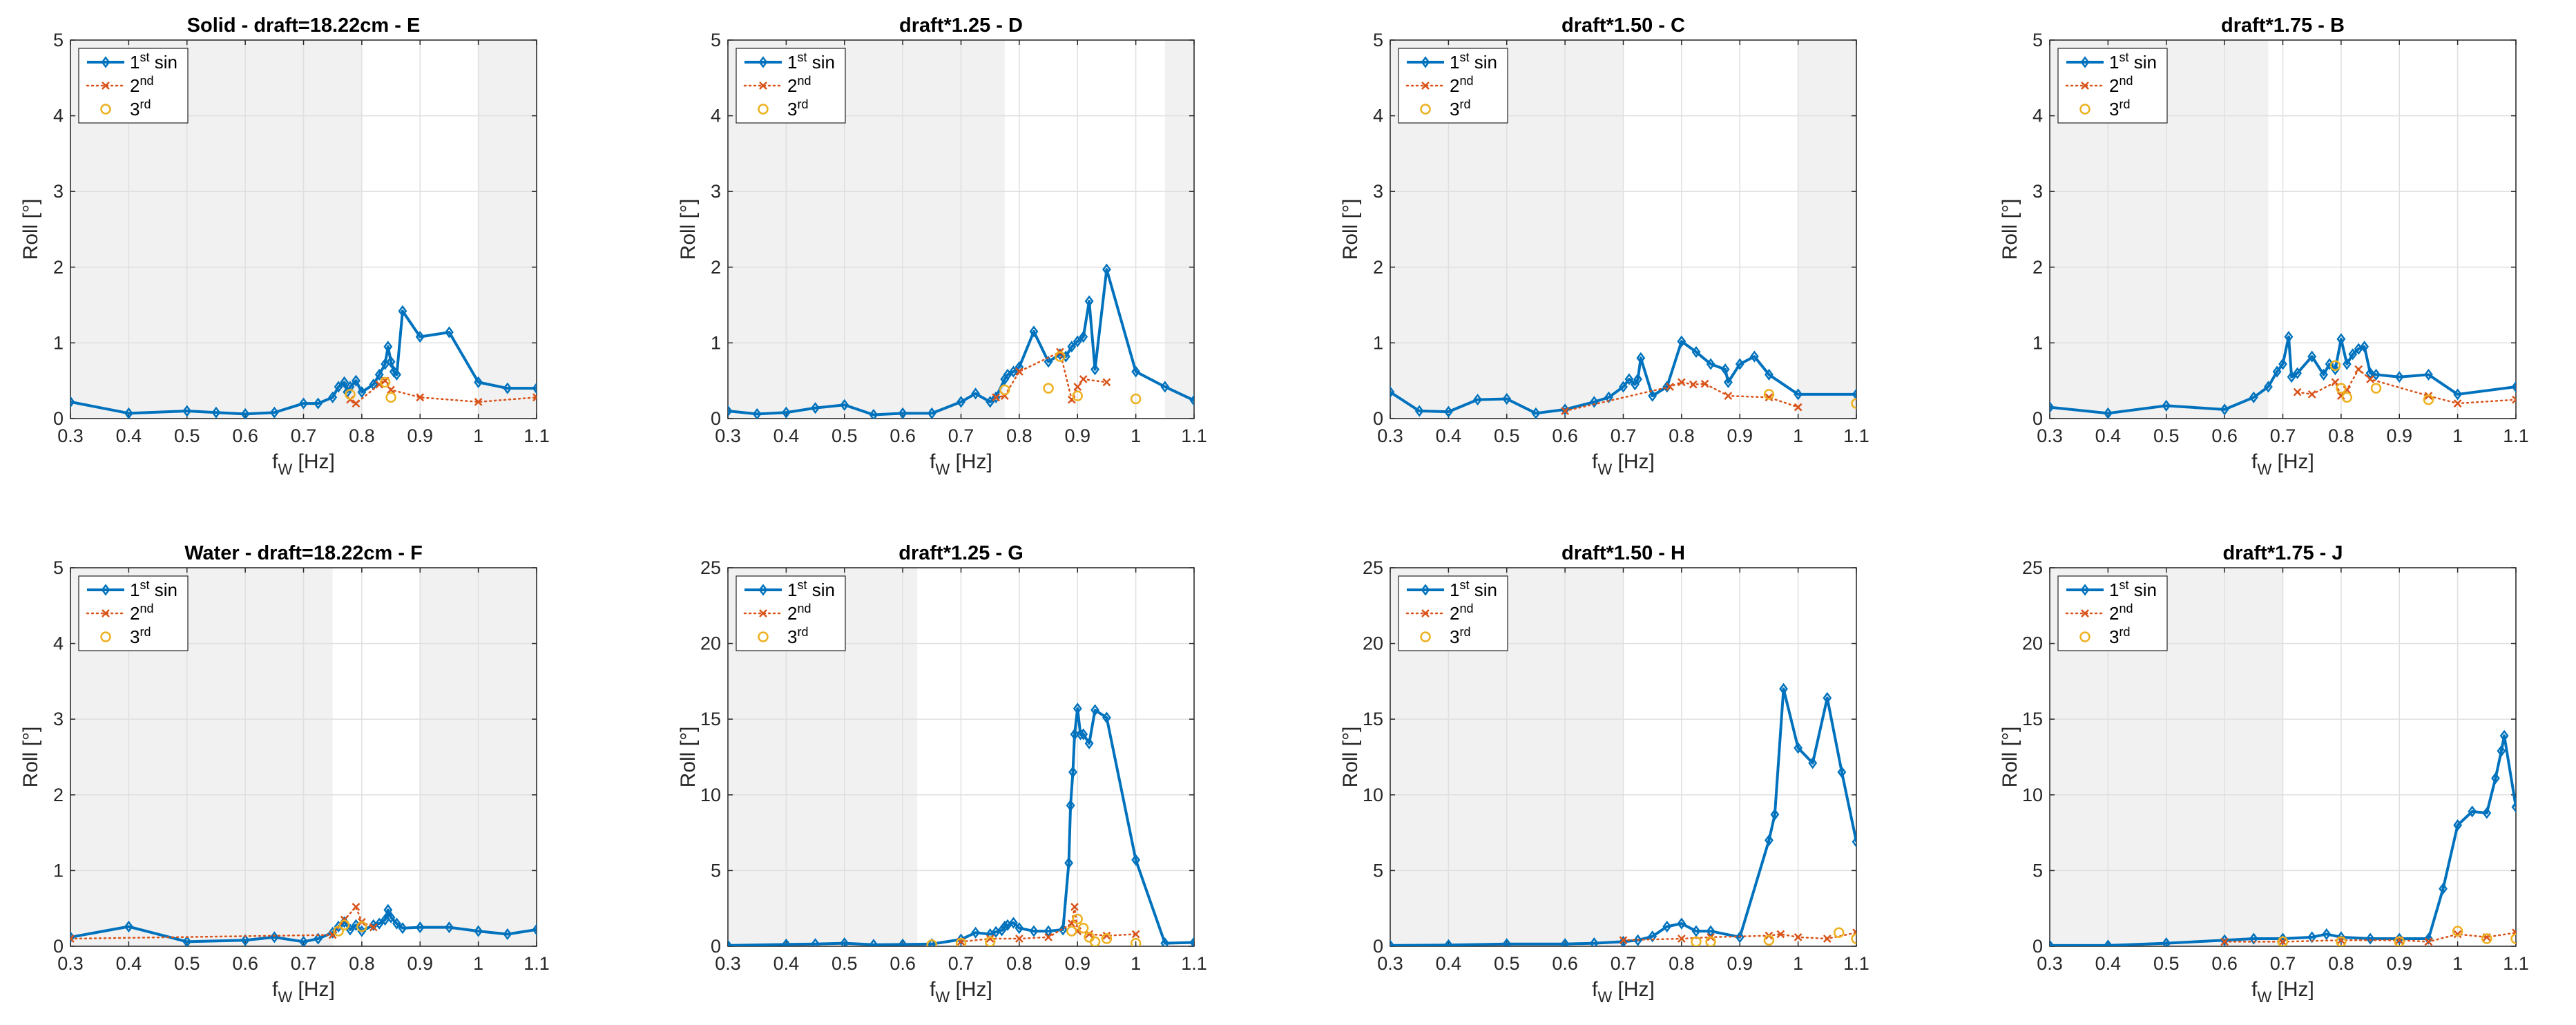 This screenshot has height=1025, width=2576. Describe the element at coordinates (728, 963) in the screenshot. I see `x-tick-label: 0.3` at that location.